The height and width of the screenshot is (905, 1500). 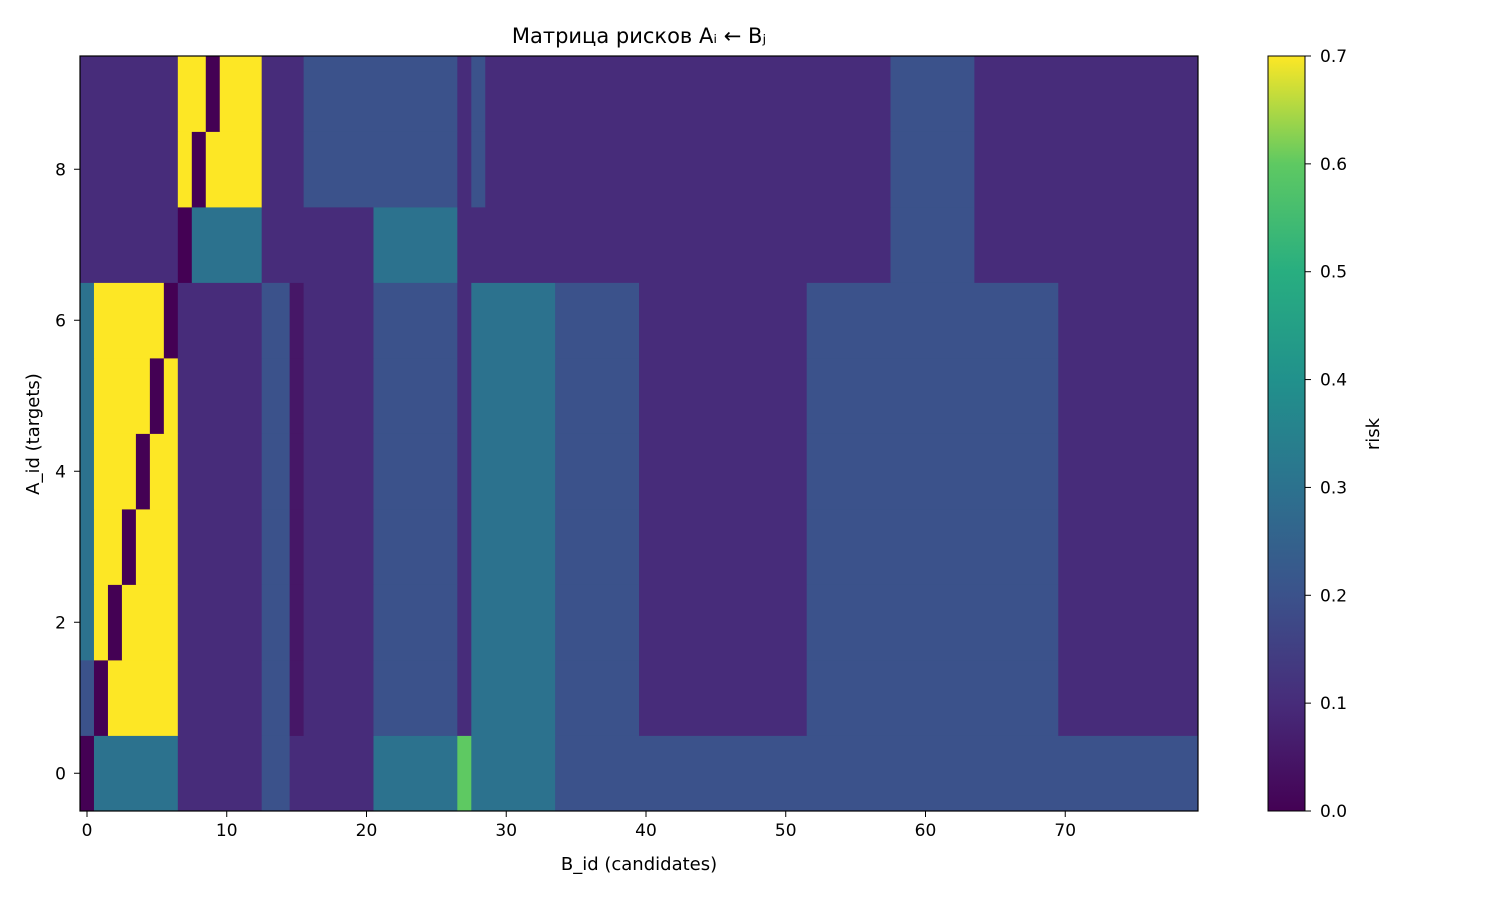 What do you see at coordinates (1333, 596) in the screenshot?
I see `colorbar-tick-label: 0.2` at bounding box center [1333, 596].